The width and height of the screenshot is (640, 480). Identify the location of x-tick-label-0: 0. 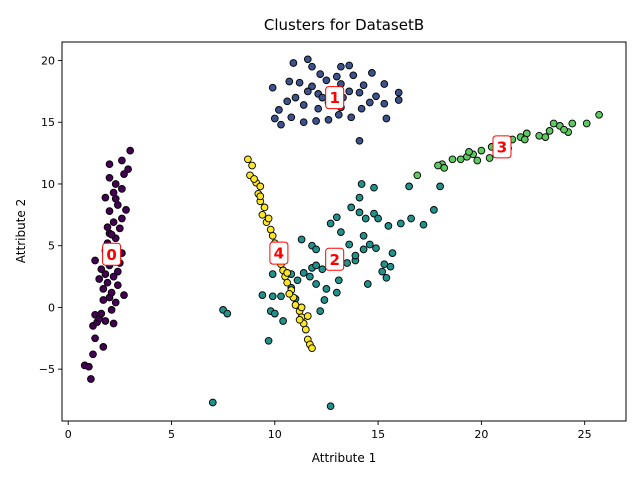
(68, 434).